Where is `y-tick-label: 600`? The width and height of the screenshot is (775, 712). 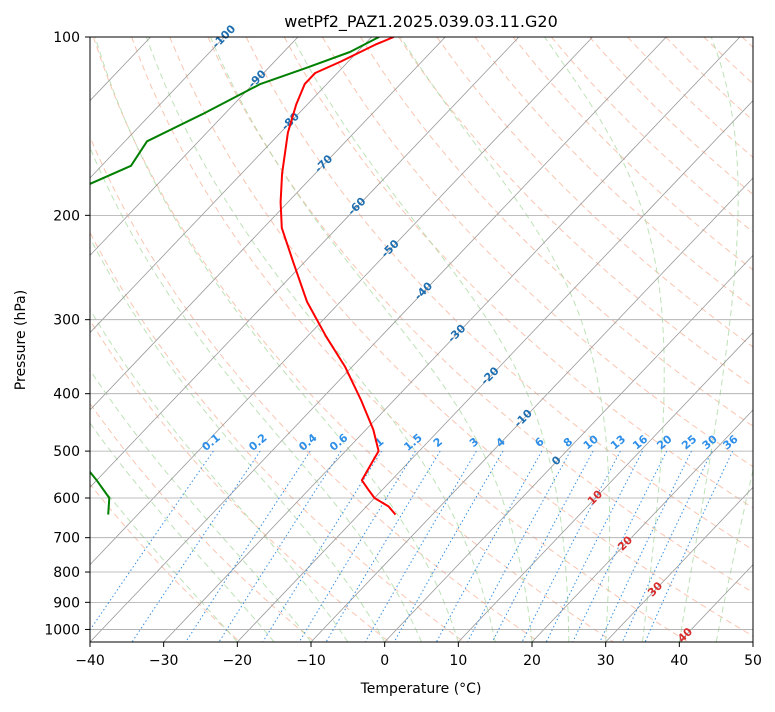
y-tick-label: 600 is located at coordinates (66, 499).